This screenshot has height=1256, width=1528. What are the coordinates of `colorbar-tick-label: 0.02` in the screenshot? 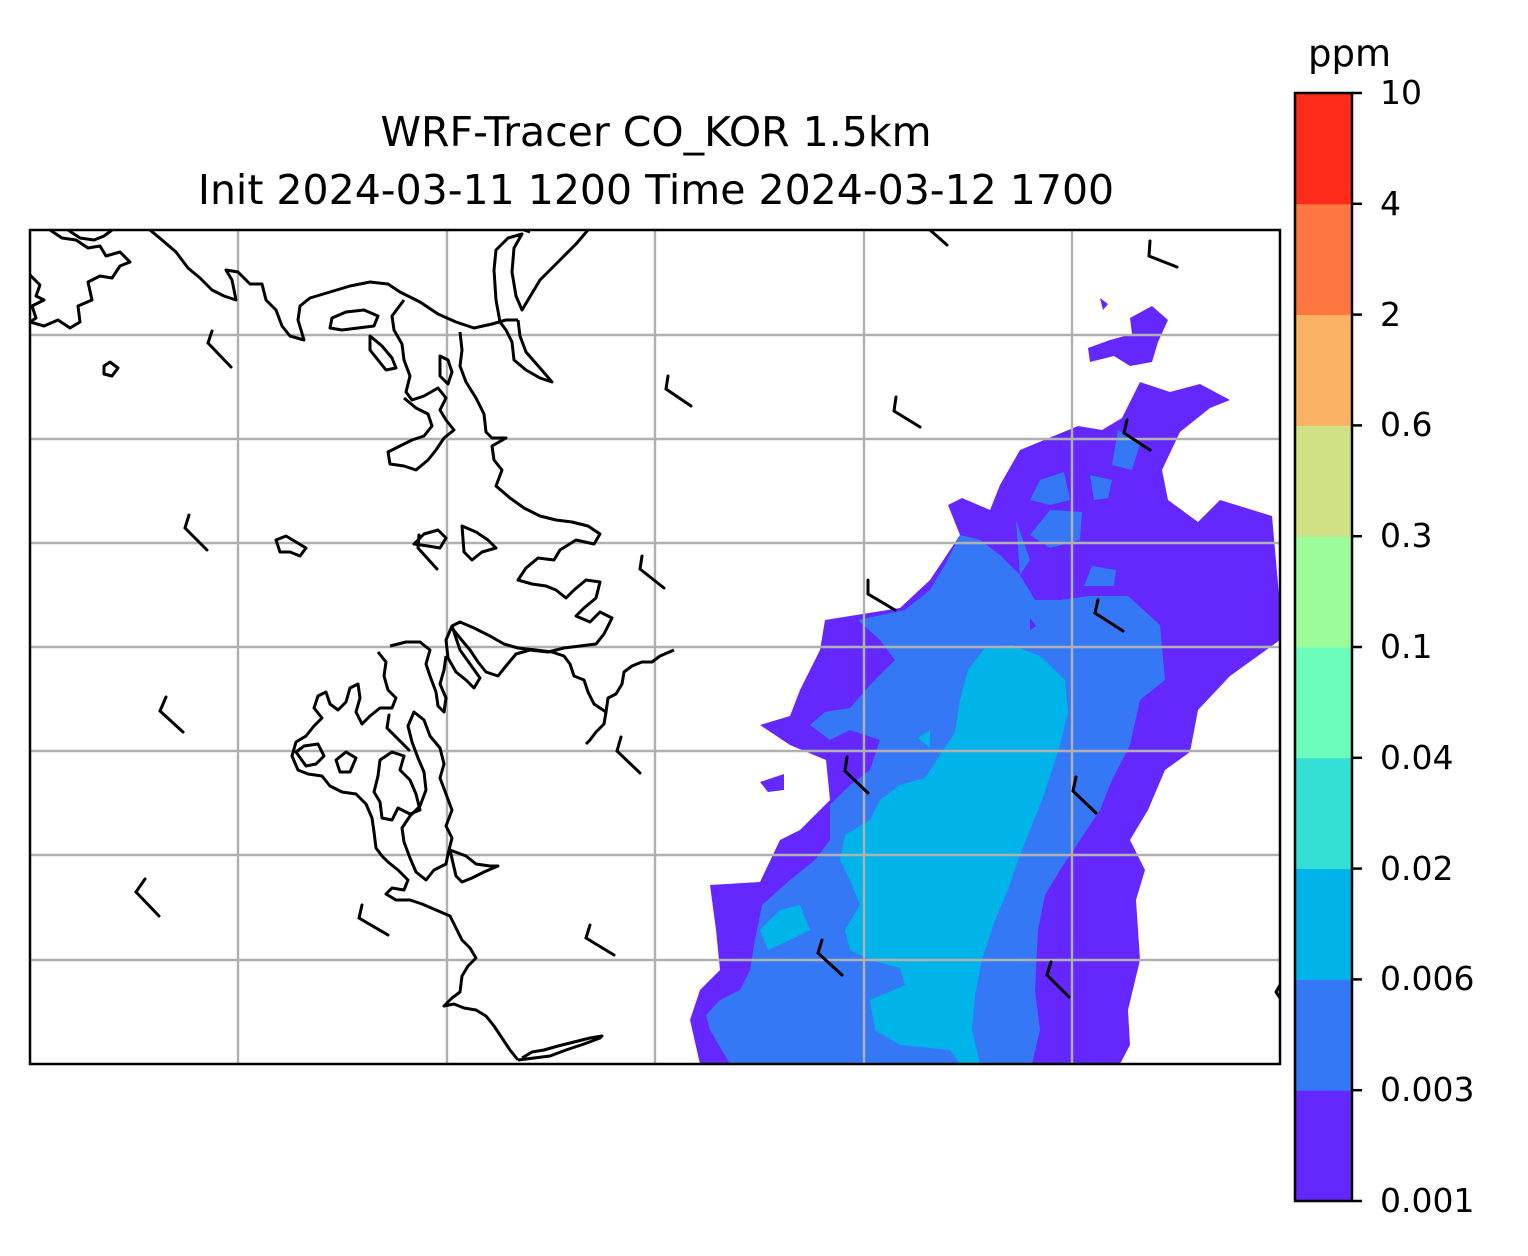 It's located at (1417, 868).